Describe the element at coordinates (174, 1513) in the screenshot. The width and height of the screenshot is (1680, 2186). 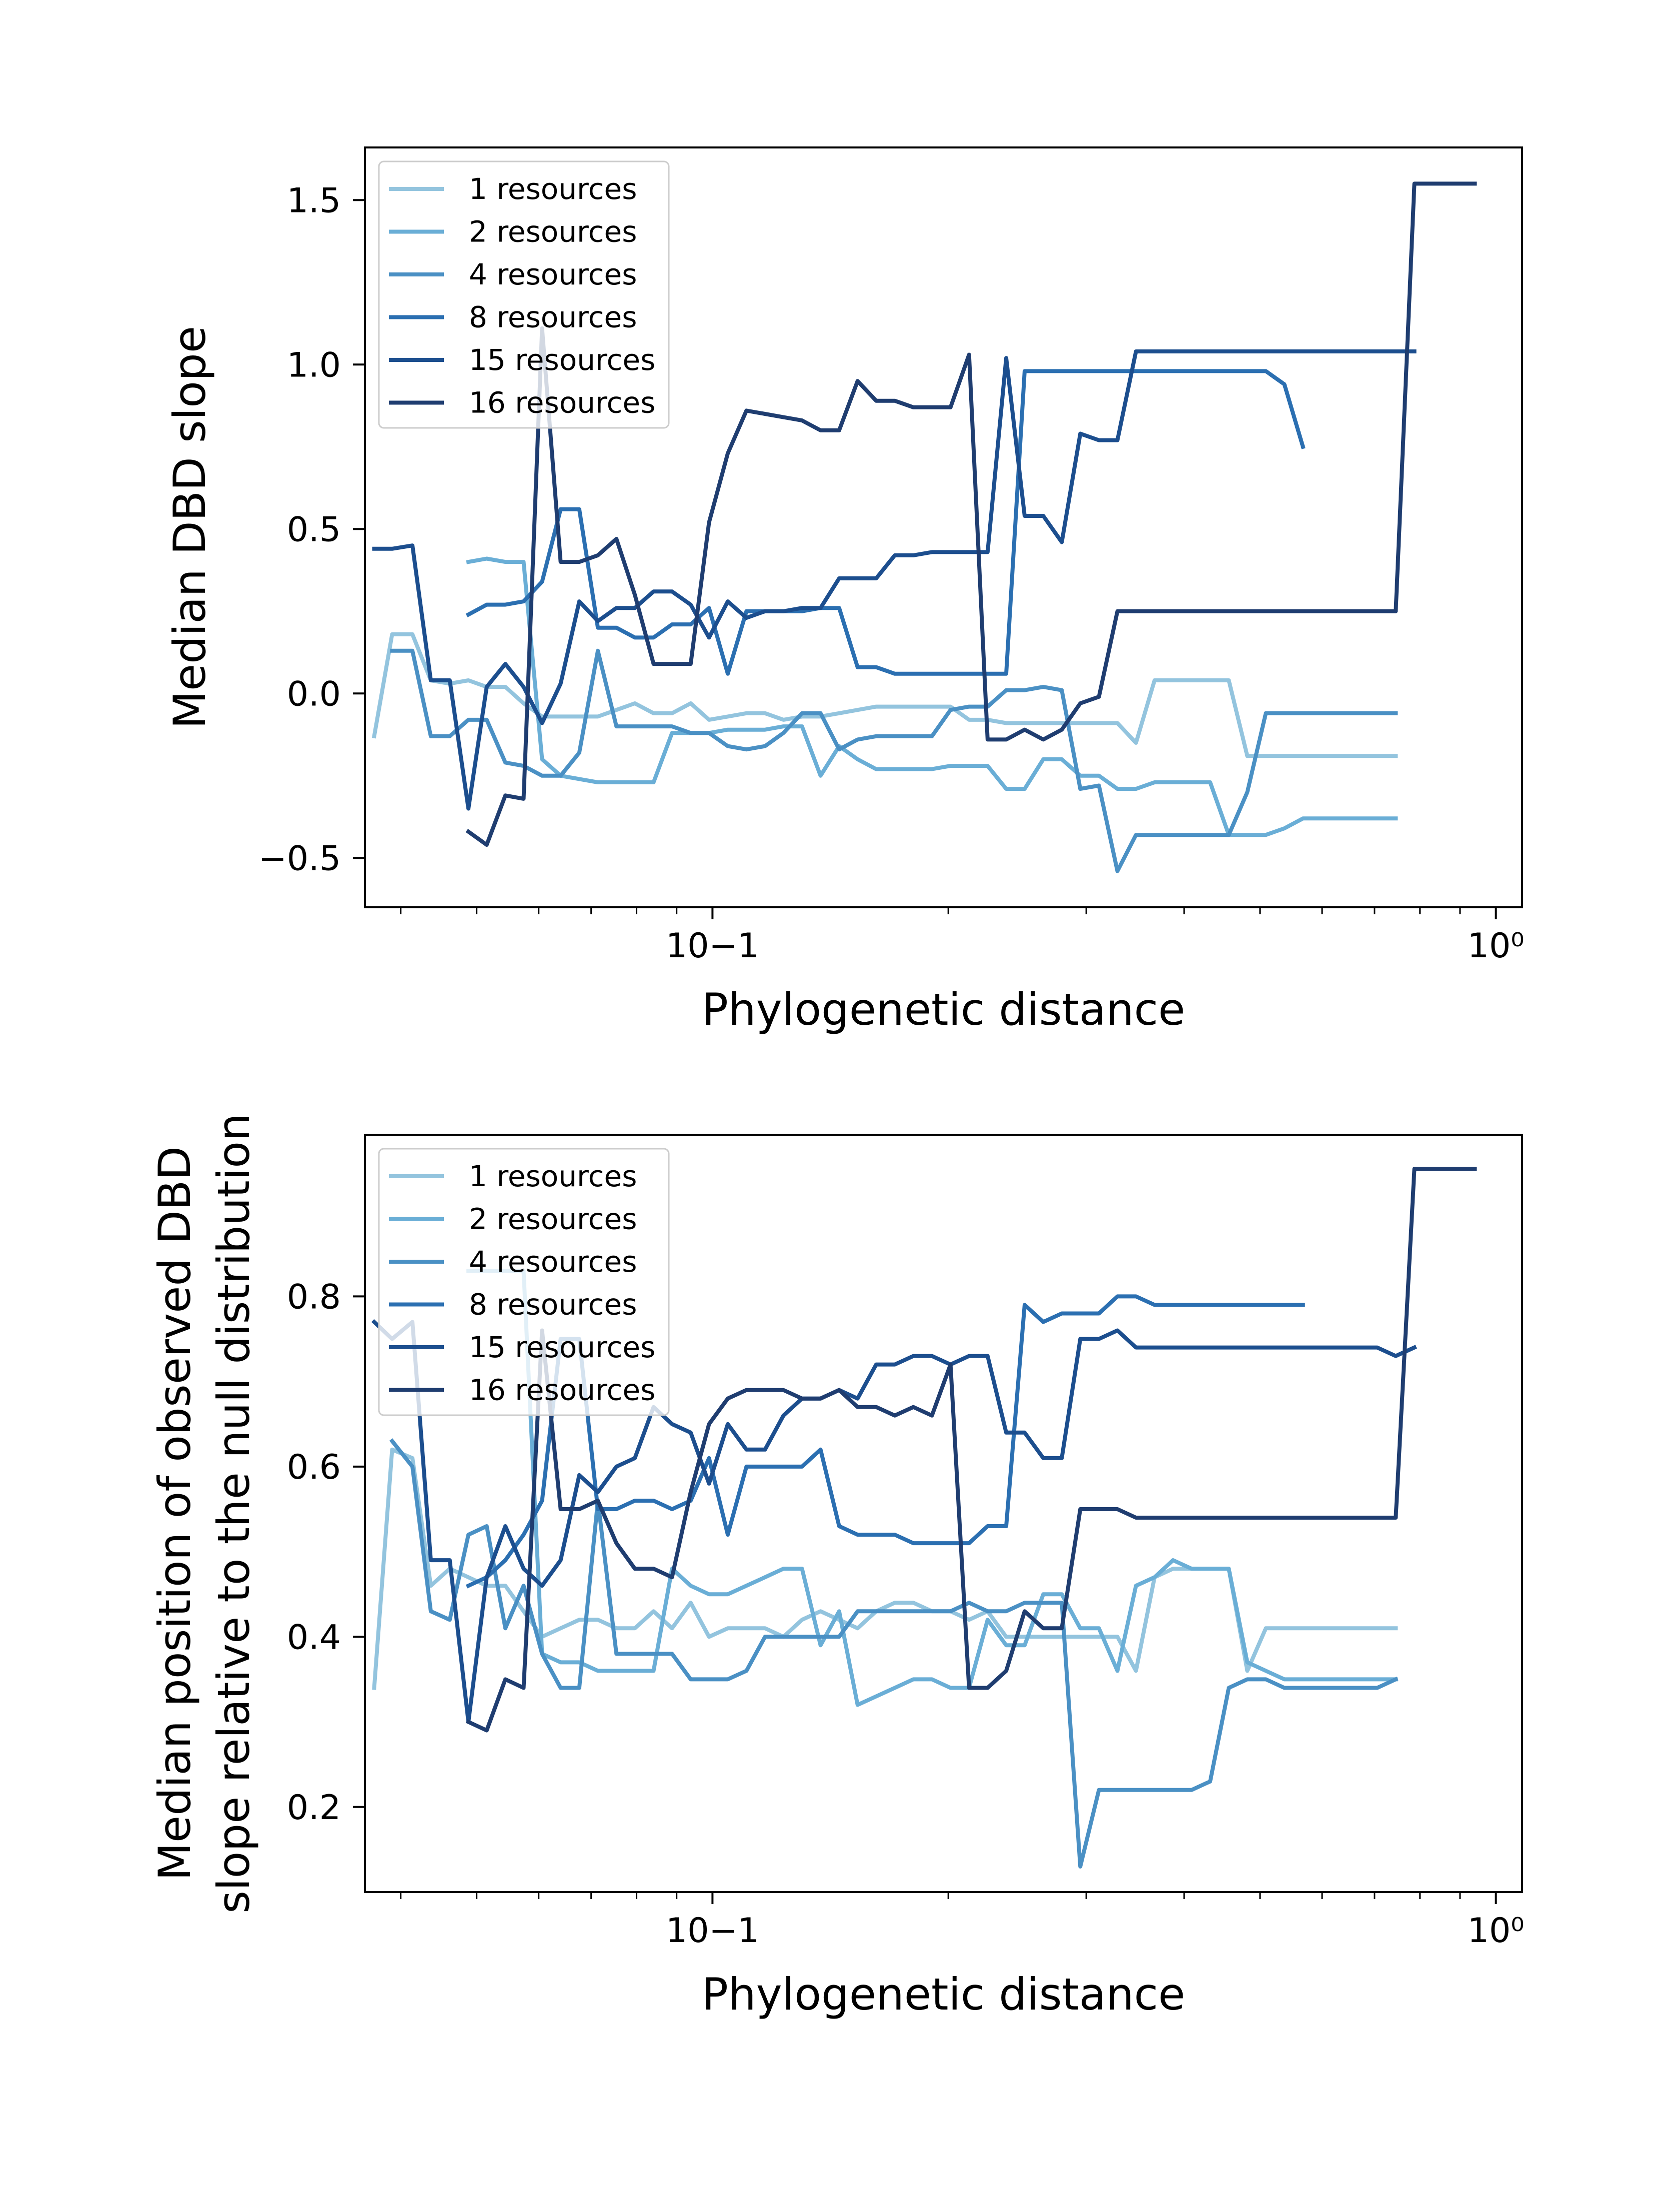
I see `y-axis-label: Median position of observed DBD` at that location.